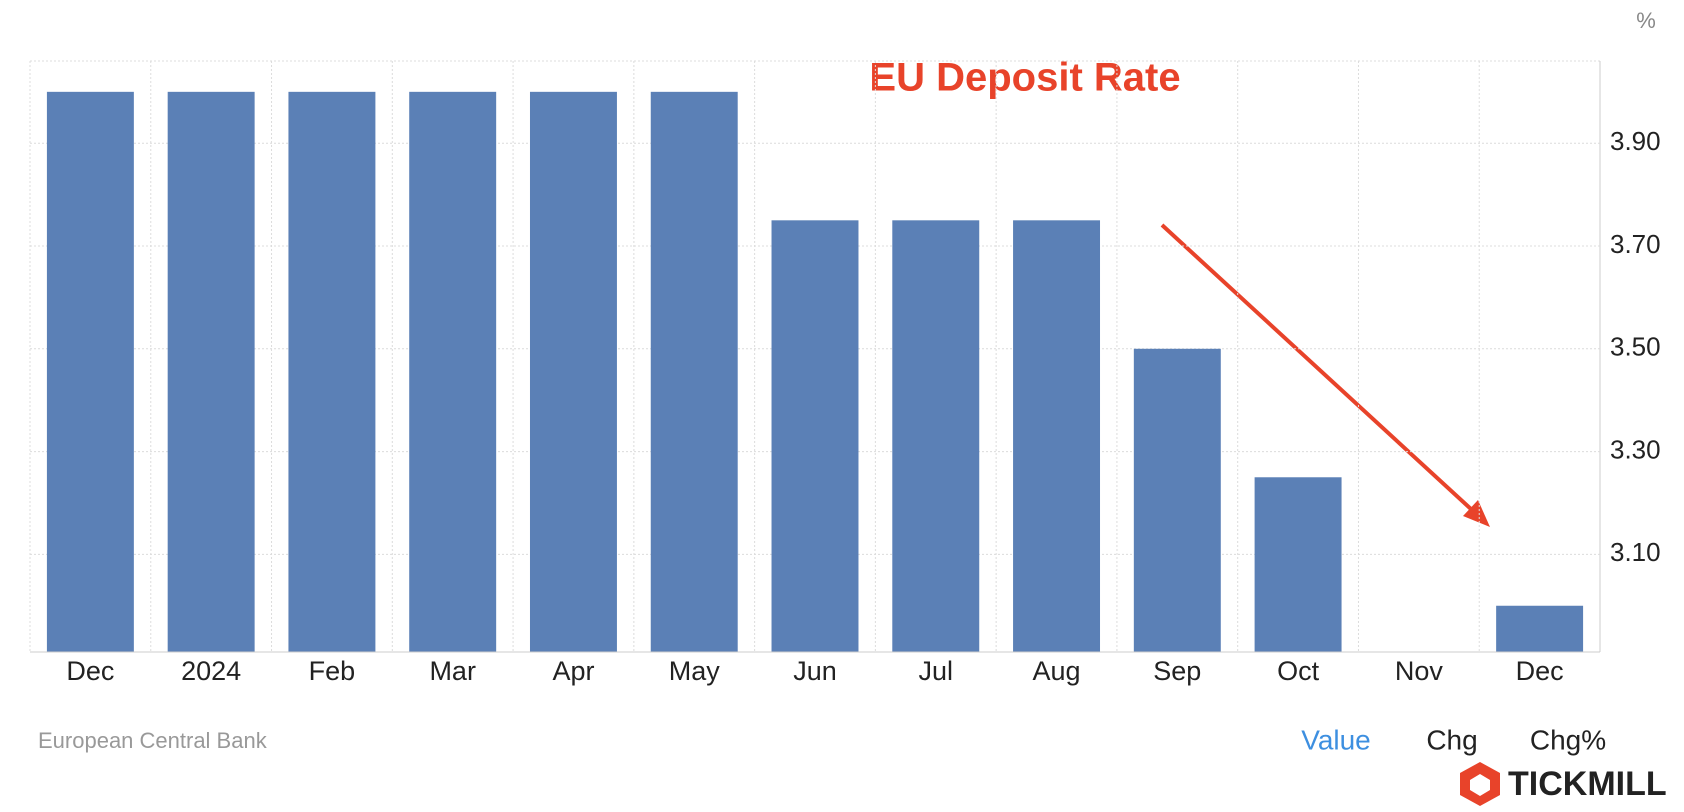 This screenshot has height=812, width=1684. What do you see at coordinates (936, 671) in the screenshot?
I see `x-tick-label: Jul` at bounding box center [936, 671].